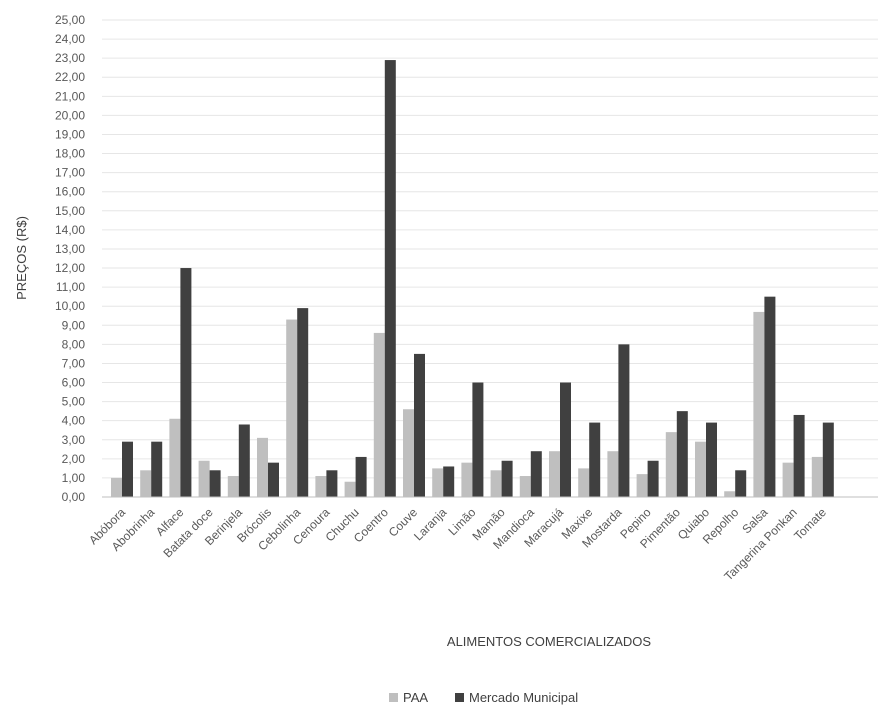 The image size is (888, 709). I want to click on y-tick-label: 17,00, so click(70, 173).